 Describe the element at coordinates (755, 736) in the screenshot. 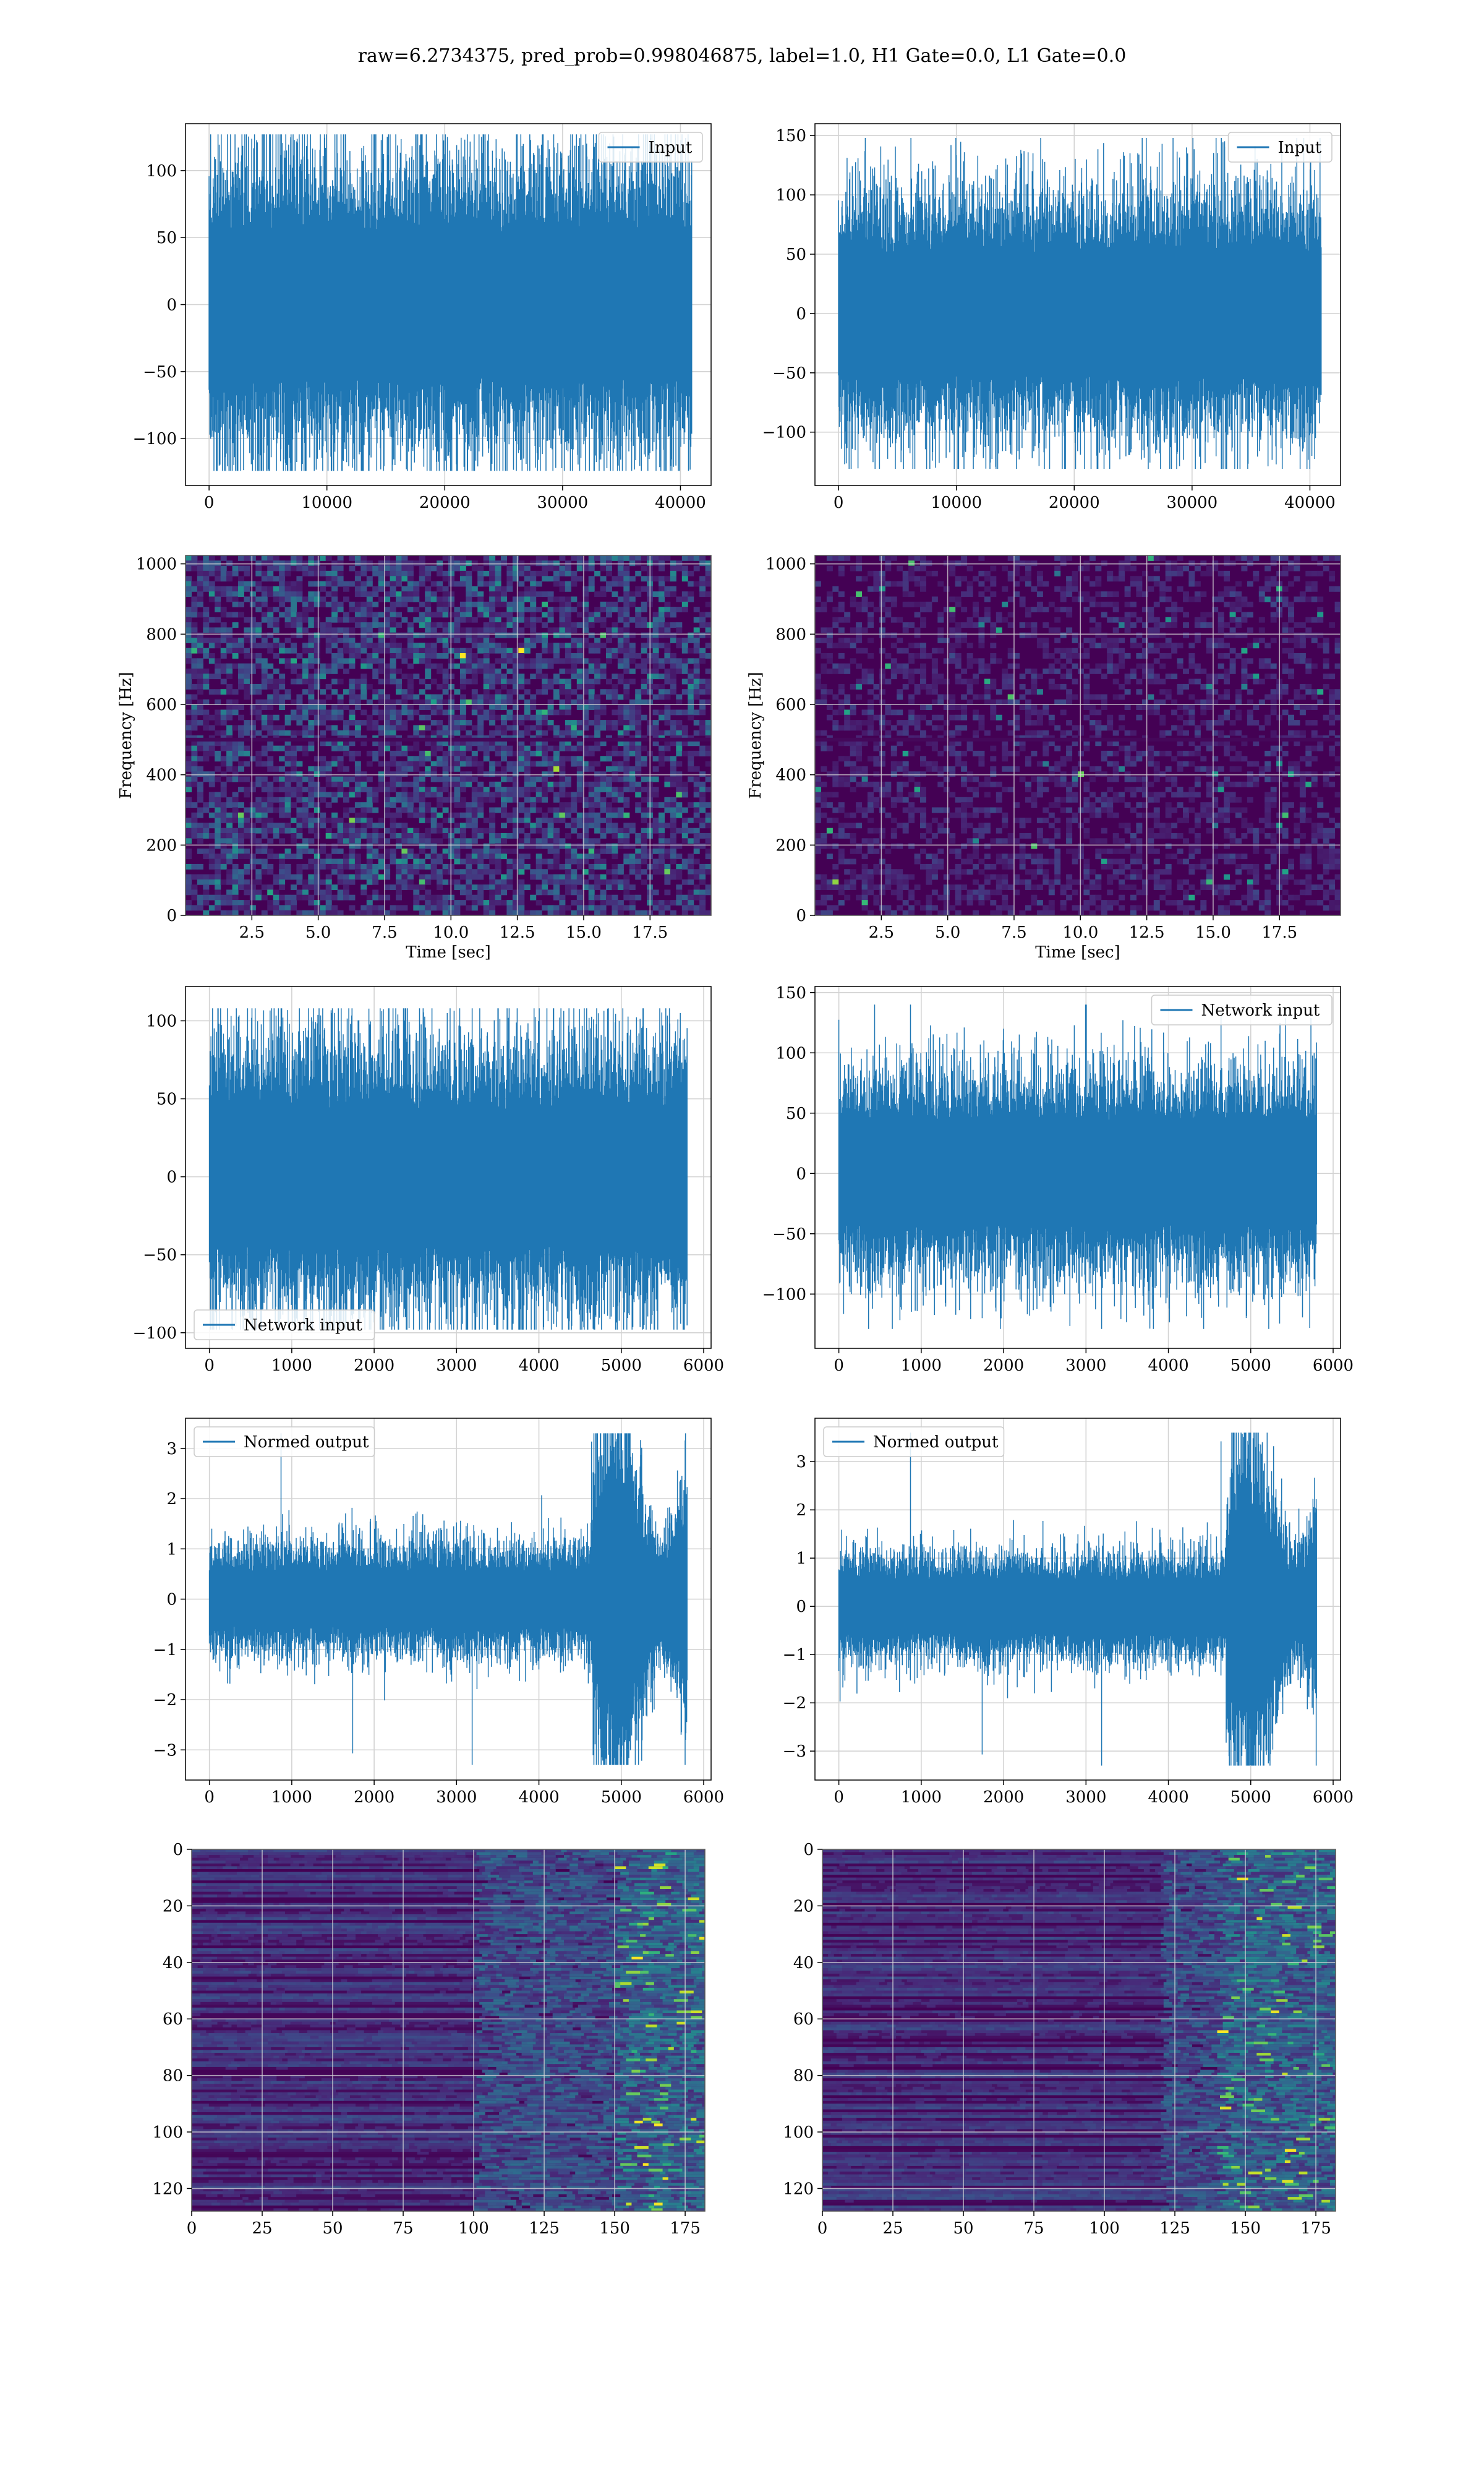

I see `l1-spectrogram-ylabel: Frequency [Hz]` at that location.